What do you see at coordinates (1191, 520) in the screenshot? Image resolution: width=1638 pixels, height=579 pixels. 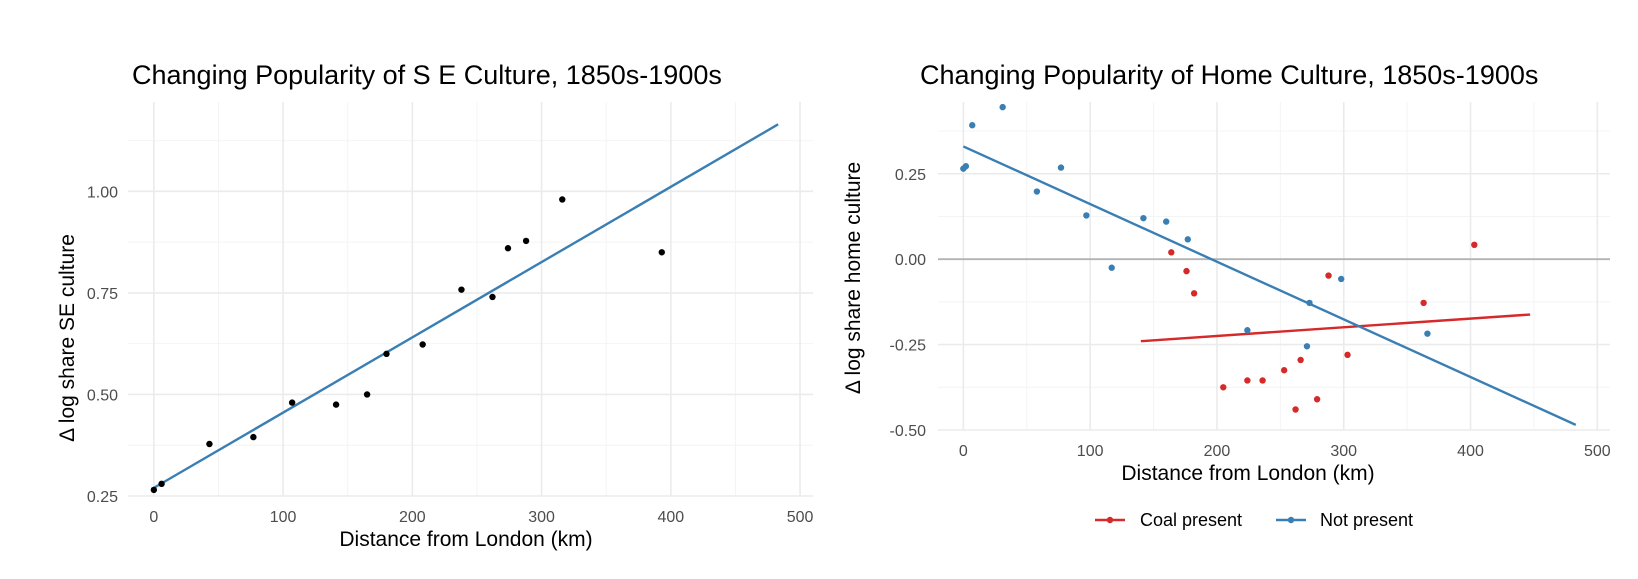 I see `legend-label-coal-present: Coal present` at bounding box center [1191, 520].